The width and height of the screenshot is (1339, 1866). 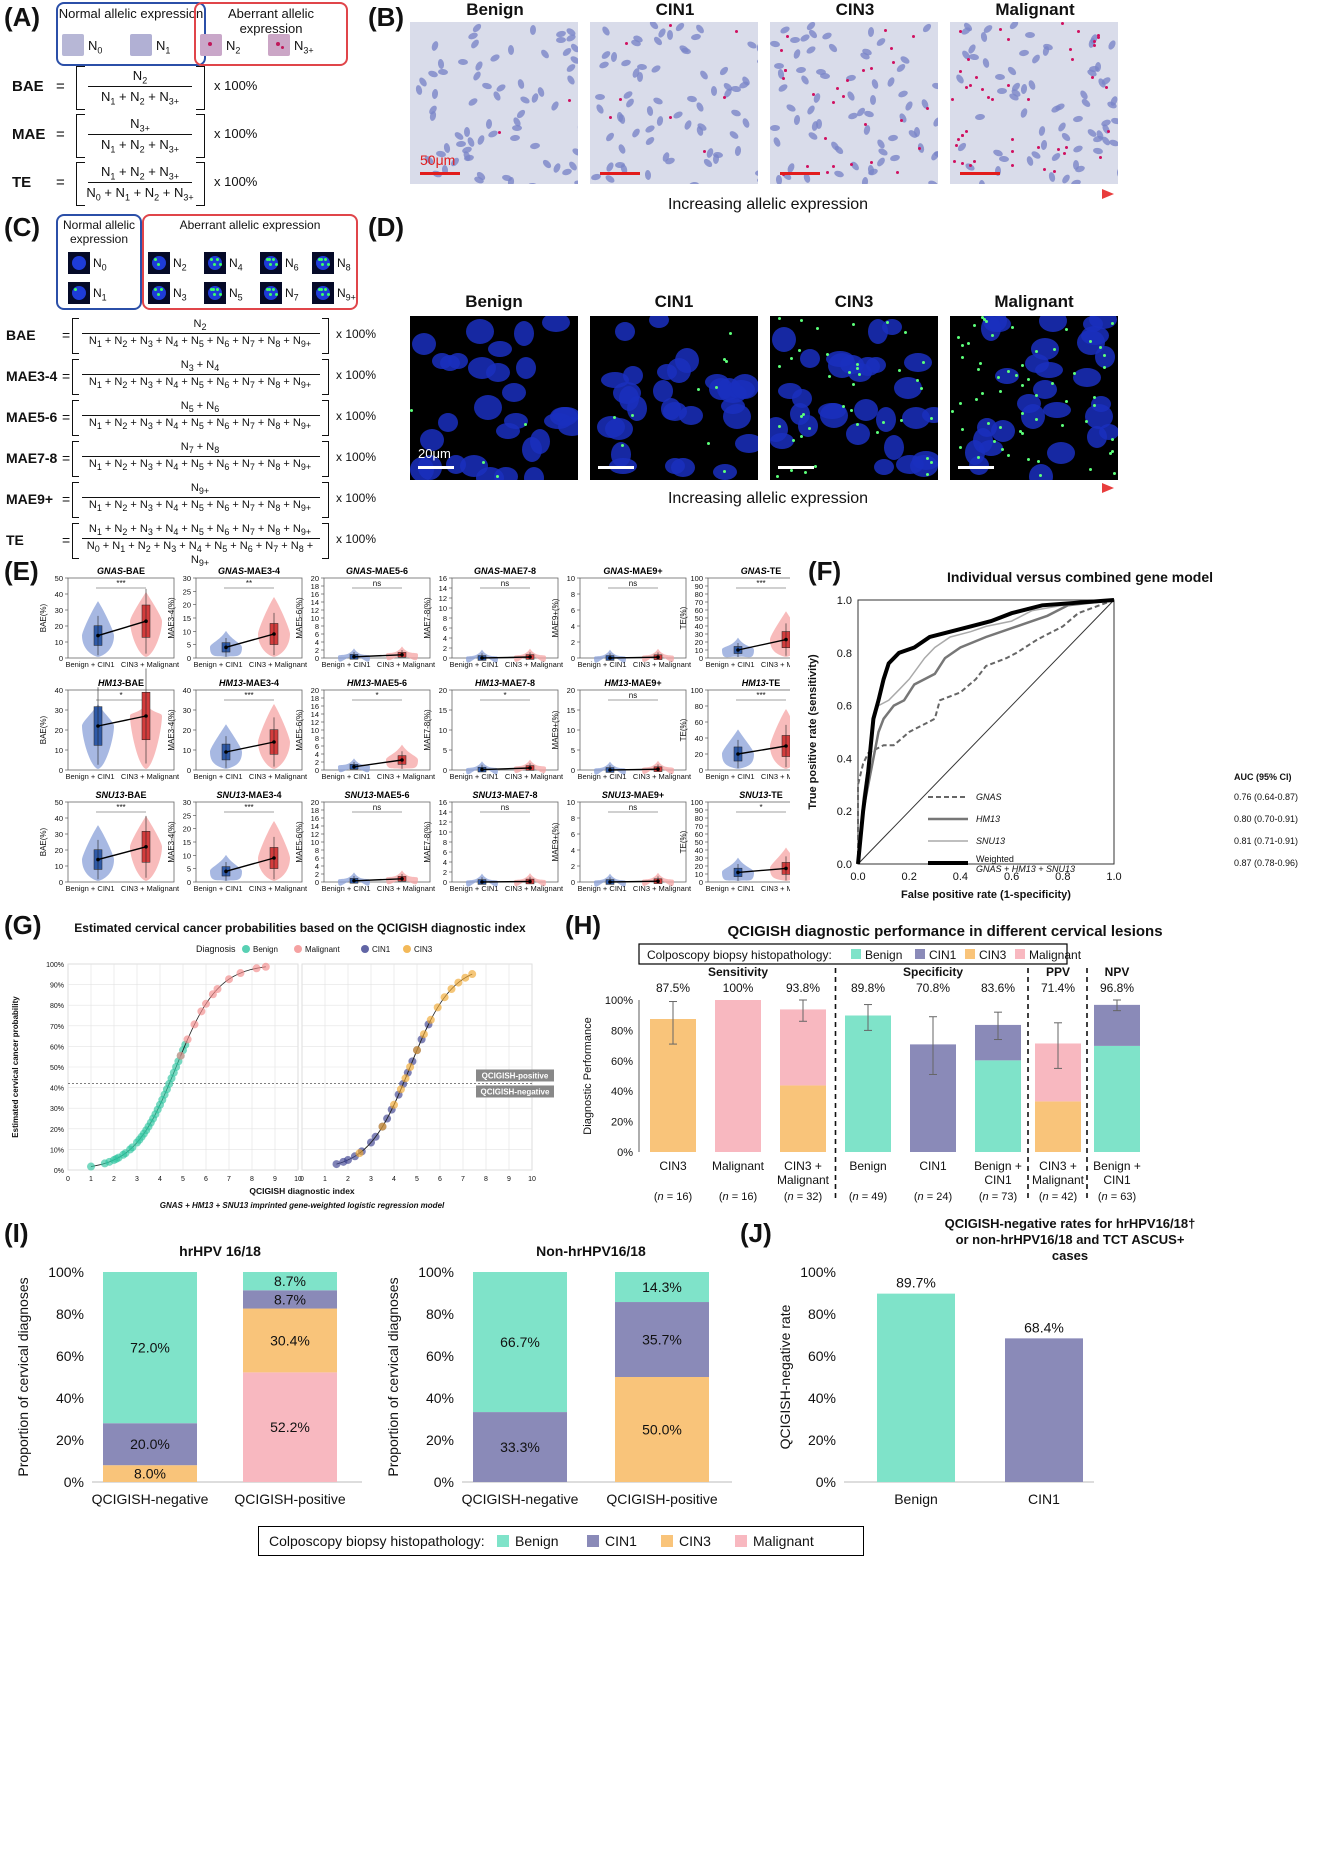 I want to click on thumb-label: N8, so click(x=344, y=264).